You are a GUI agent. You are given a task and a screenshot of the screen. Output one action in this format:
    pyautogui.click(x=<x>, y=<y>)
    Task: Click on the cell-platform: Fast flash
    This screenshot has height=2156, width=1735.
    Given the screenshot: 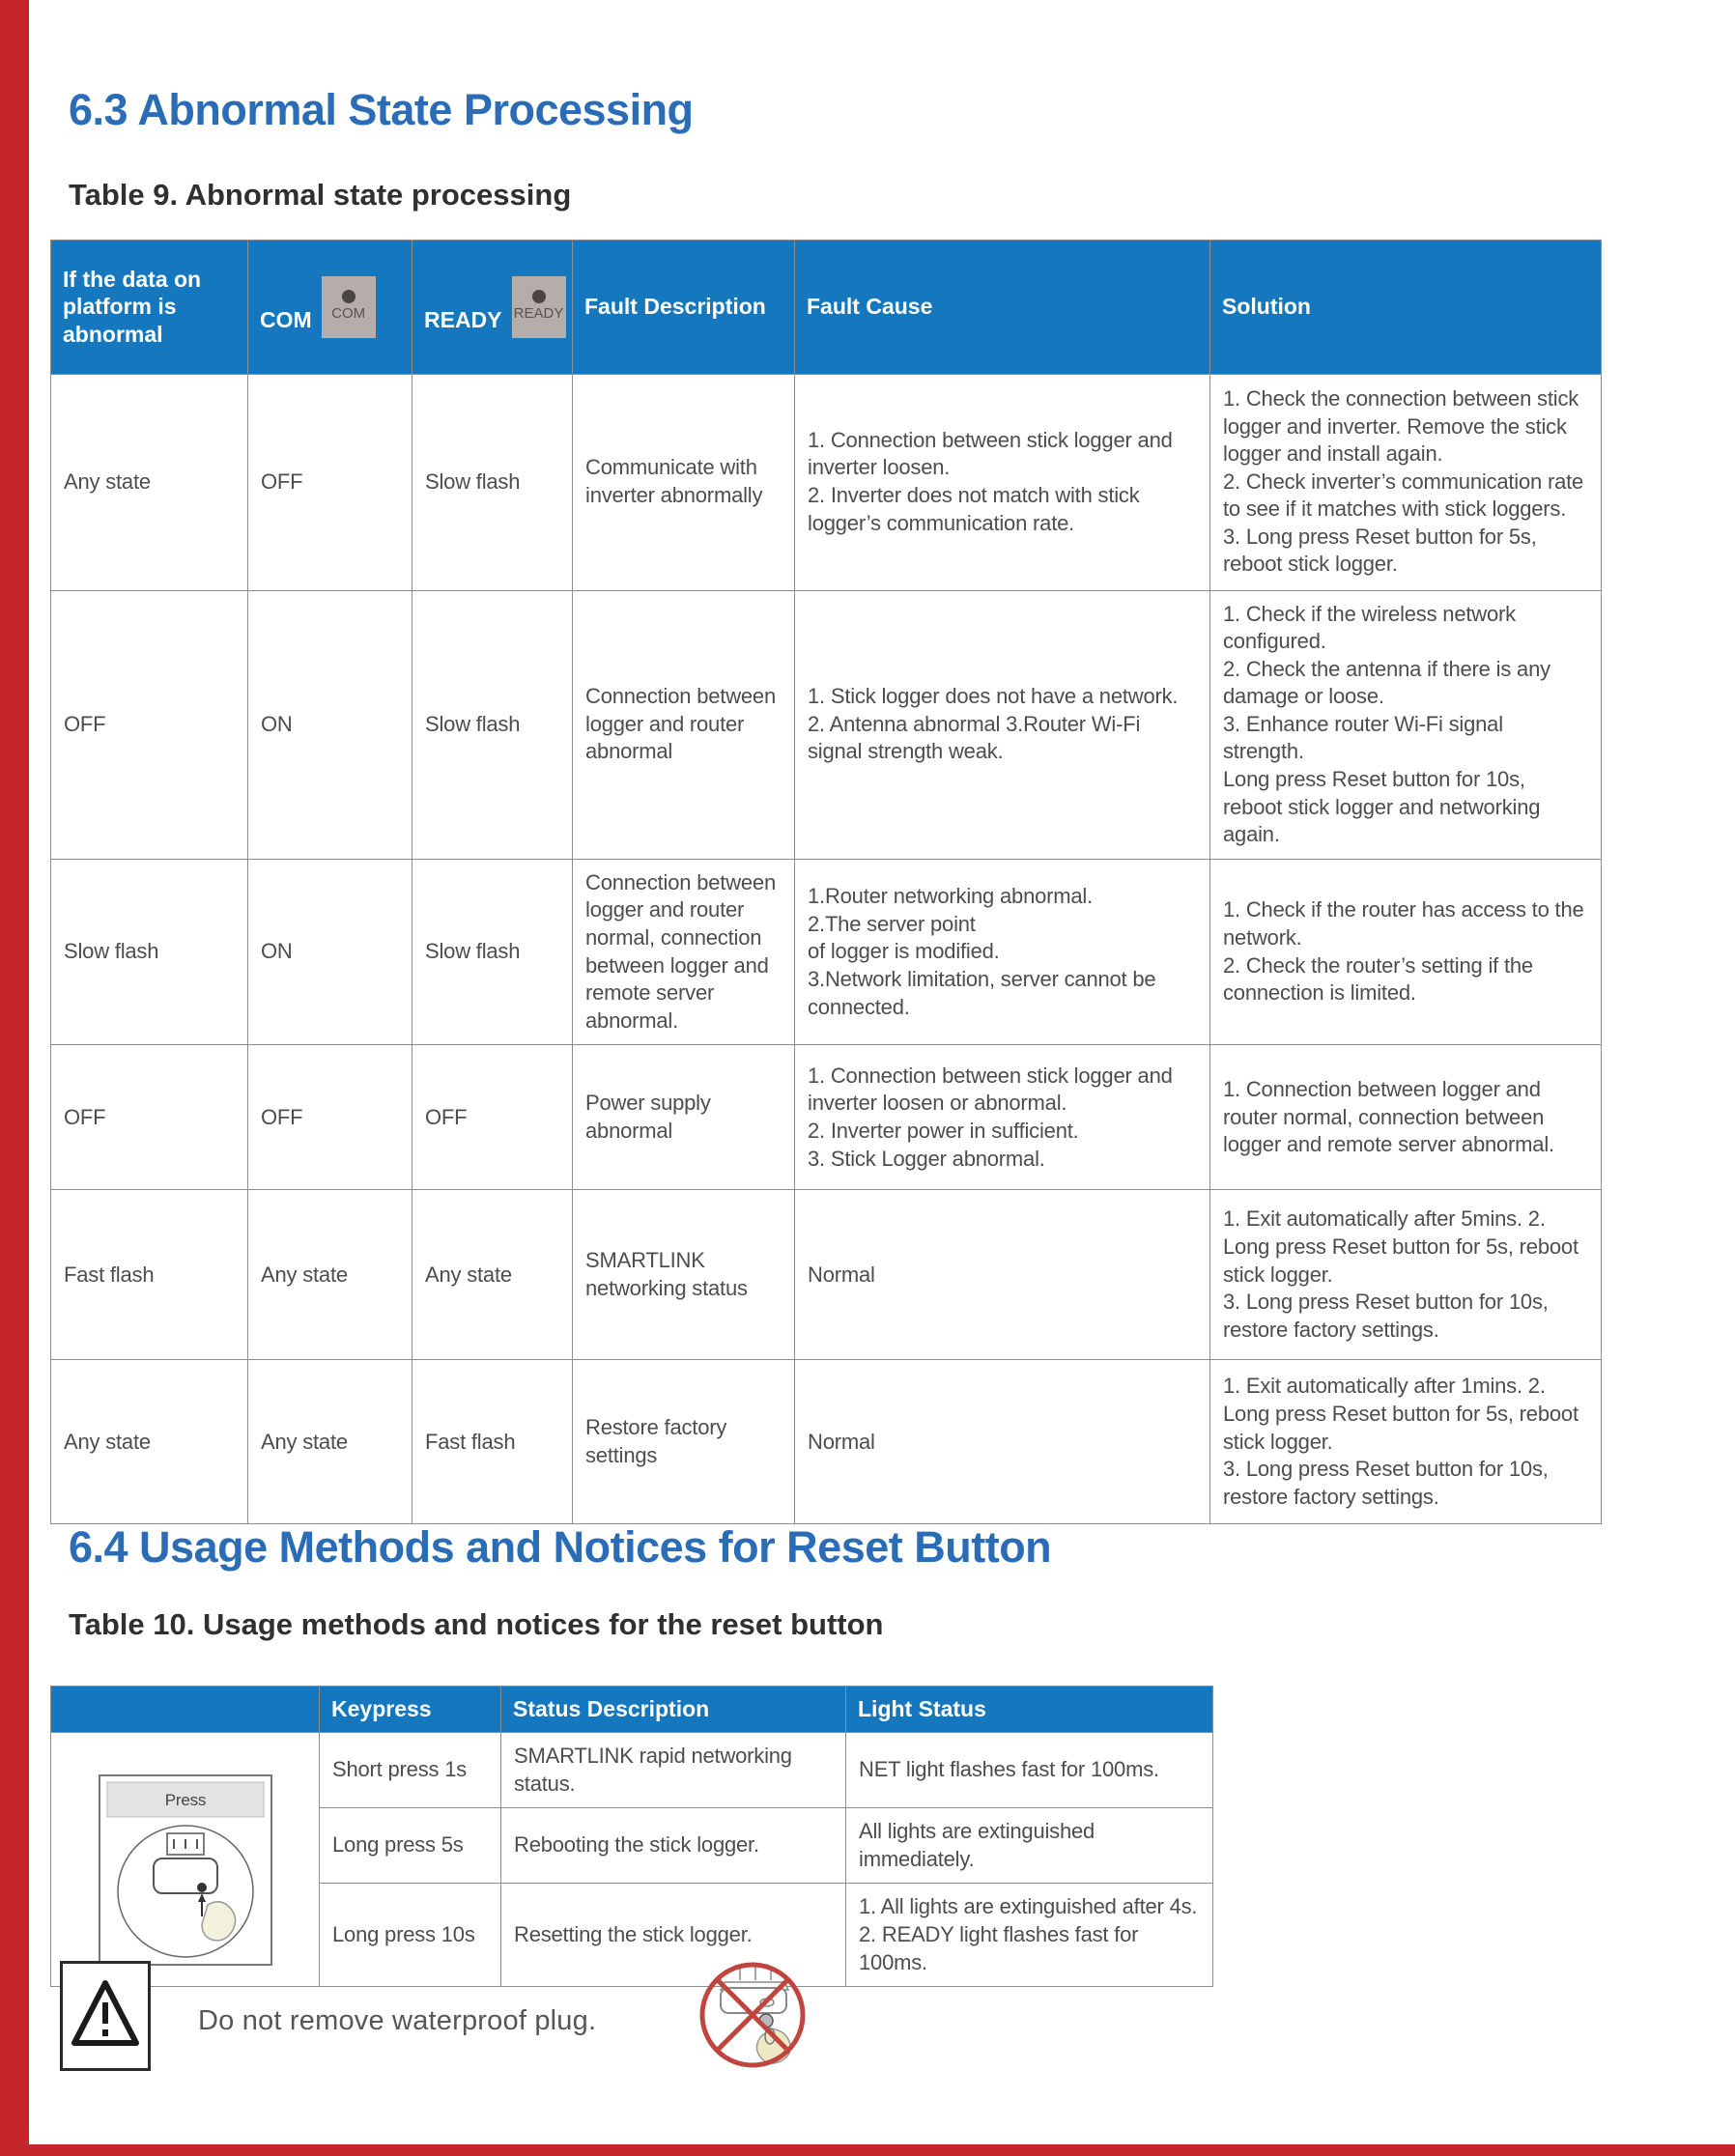 What is the action you would take?
    pyautogui.click(x=149, y=1275)
    